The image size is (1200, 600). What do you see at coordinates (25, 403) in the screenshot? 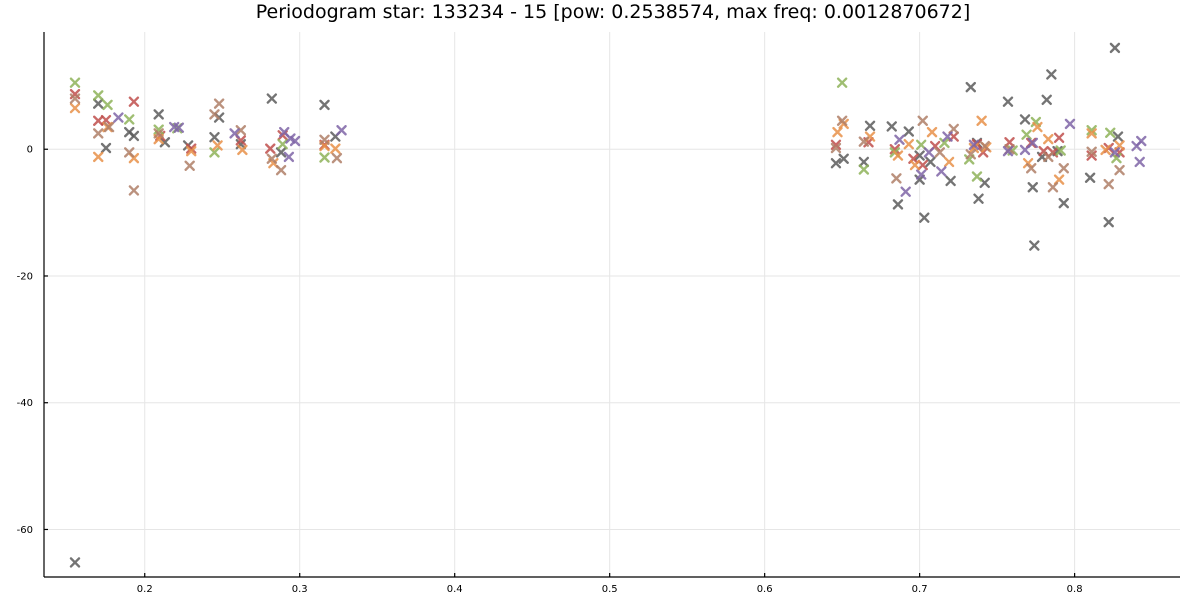
I see `y-tick-label: -40` at bounding box center [25, 403].